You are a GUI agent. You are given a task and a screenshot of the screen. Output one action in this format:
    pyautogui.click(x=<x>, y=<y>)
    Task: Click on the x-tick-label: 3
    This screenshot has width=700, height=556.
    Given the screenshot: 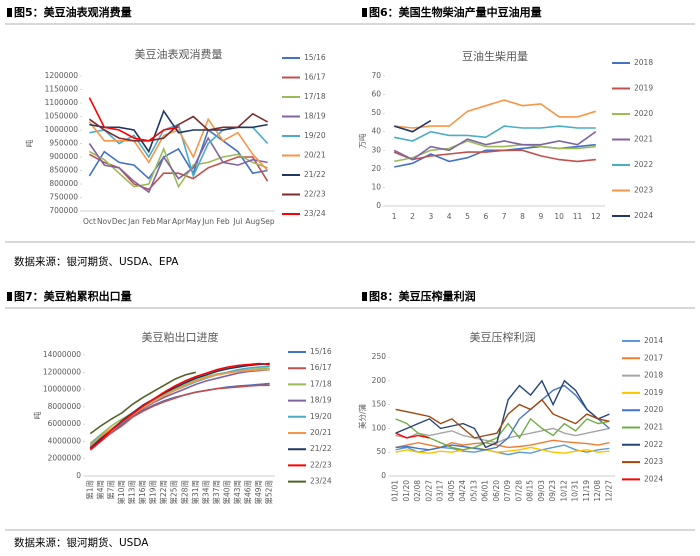 What is the action you would take?
    pyautogui.click(x=430, y=216)
    